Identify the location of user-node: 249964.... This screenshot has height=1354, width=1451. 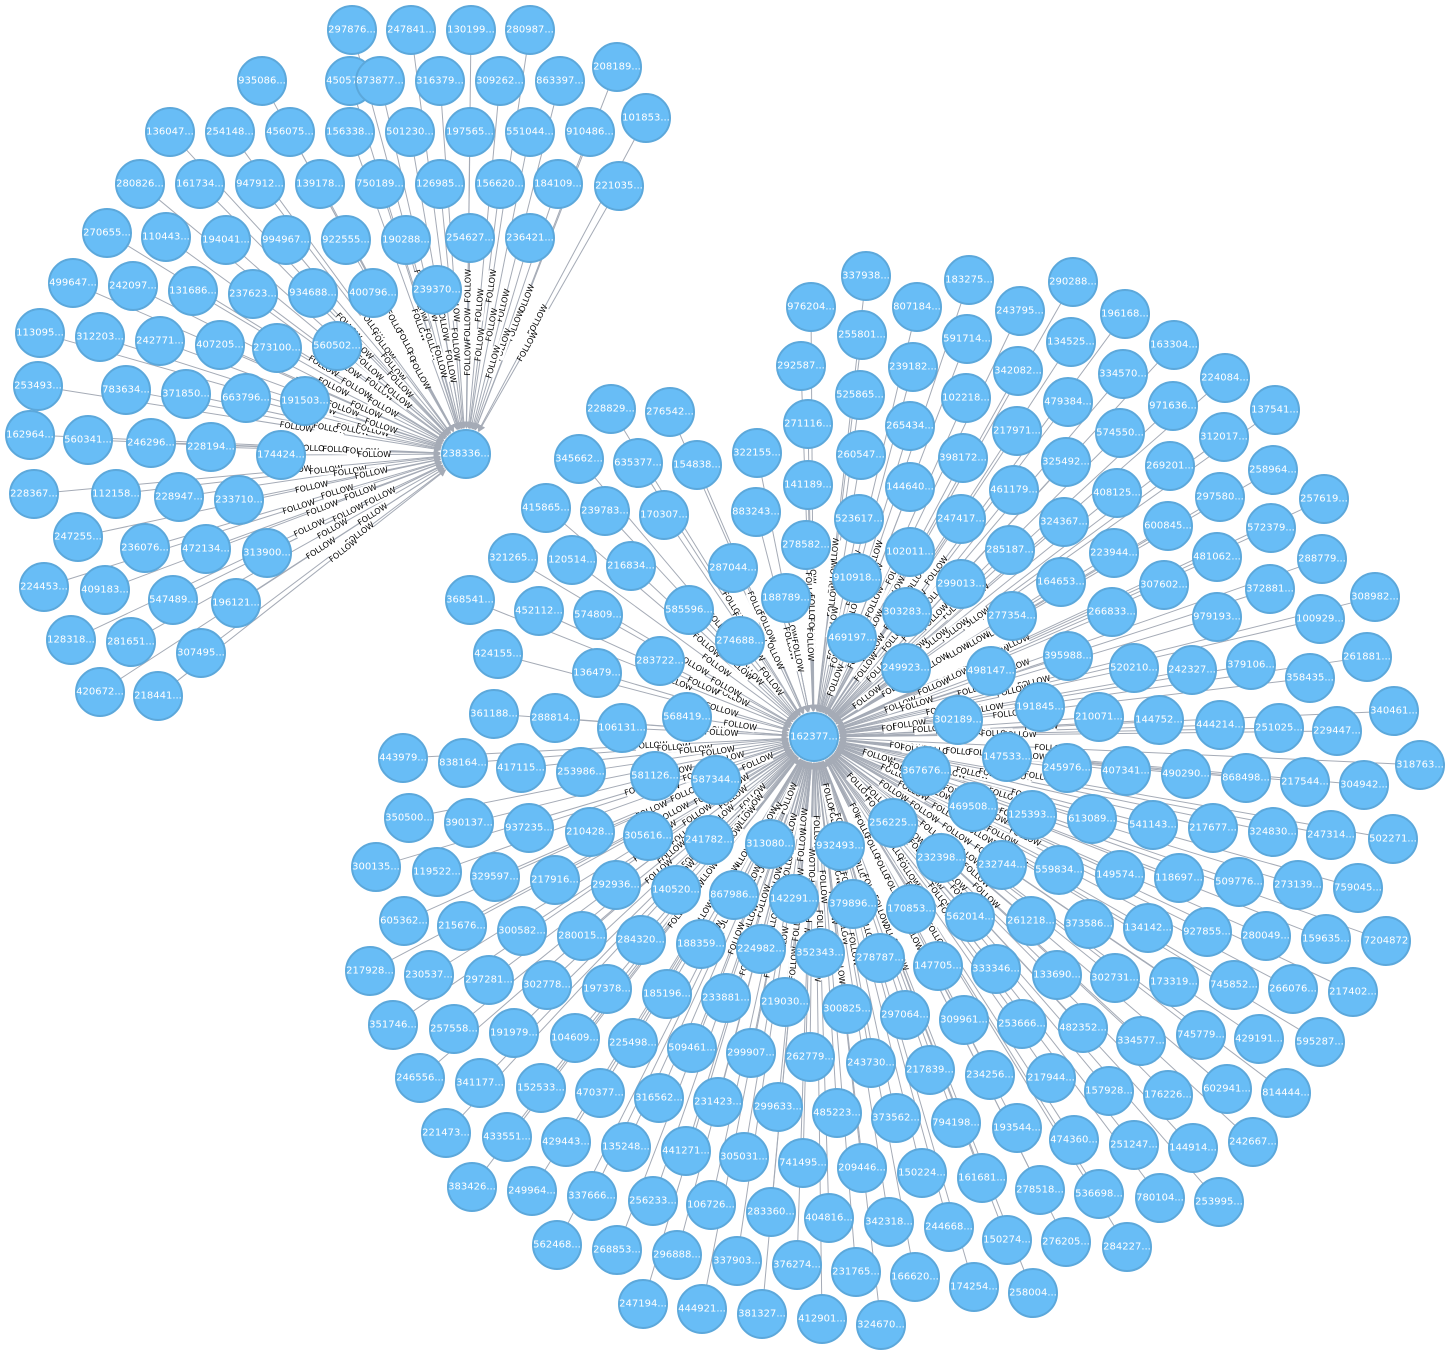
(532, 1191).